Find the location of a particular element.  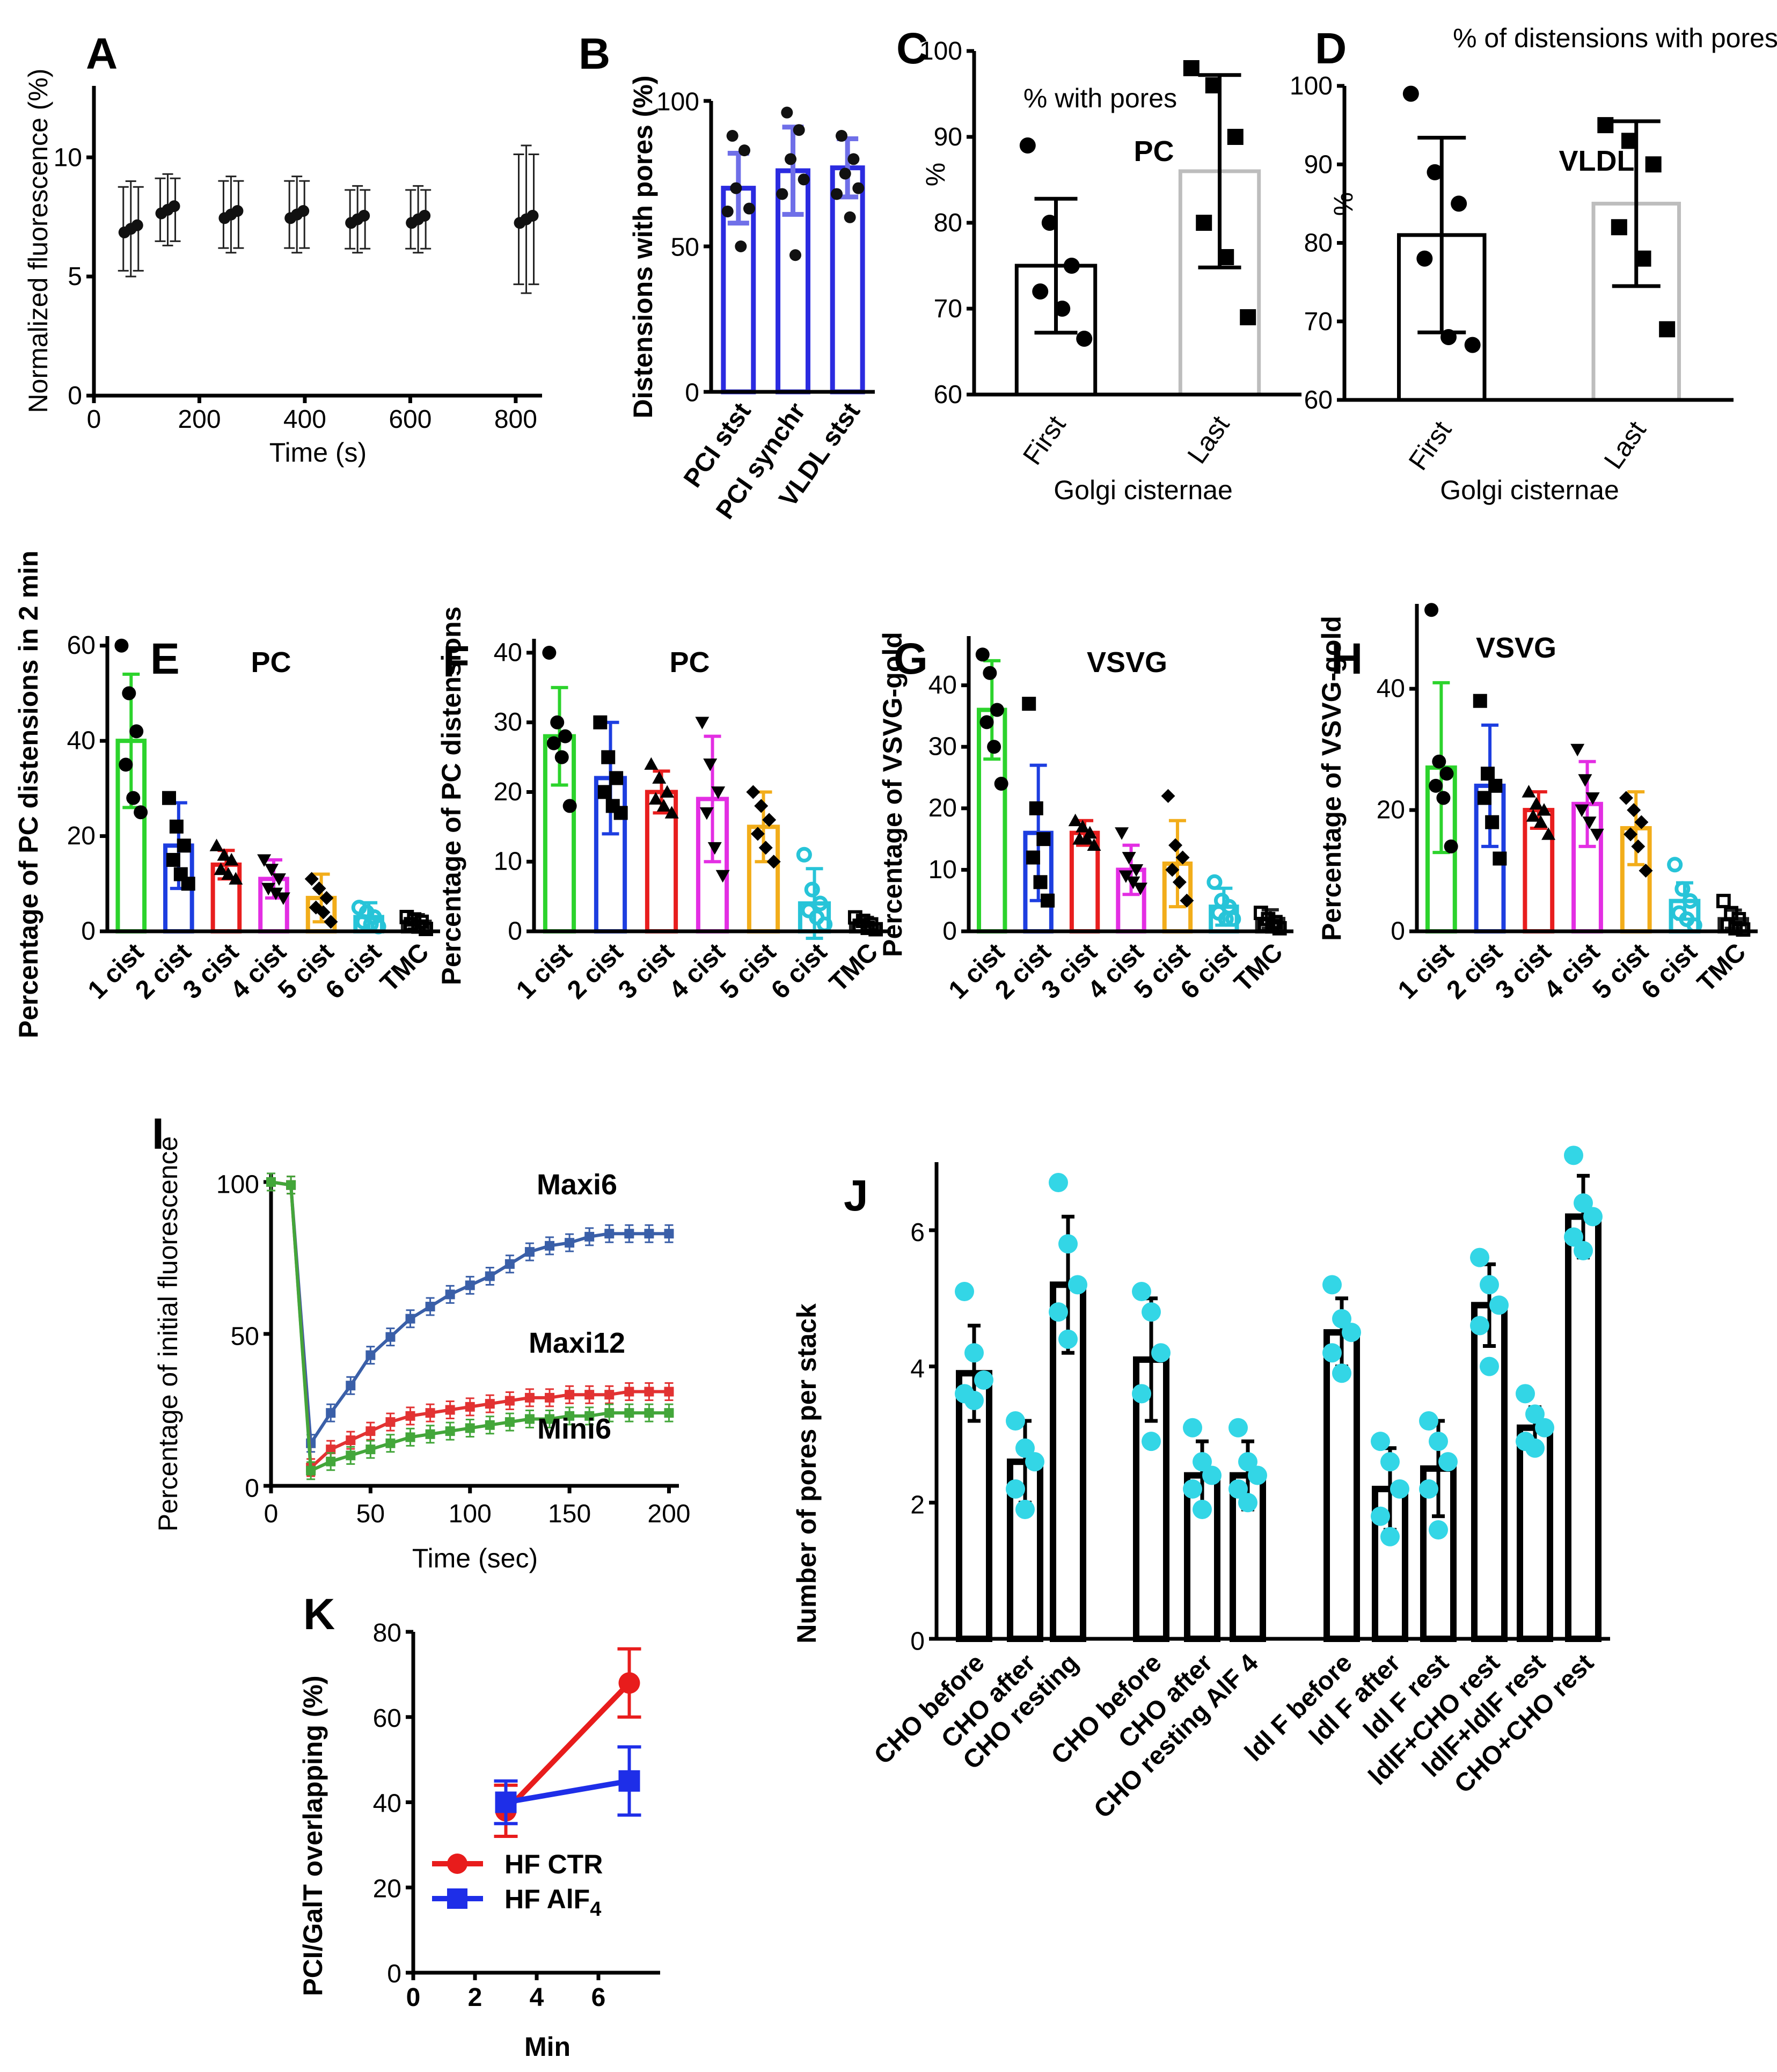

category-label: 3 cist is located at coordinates (211, 971).